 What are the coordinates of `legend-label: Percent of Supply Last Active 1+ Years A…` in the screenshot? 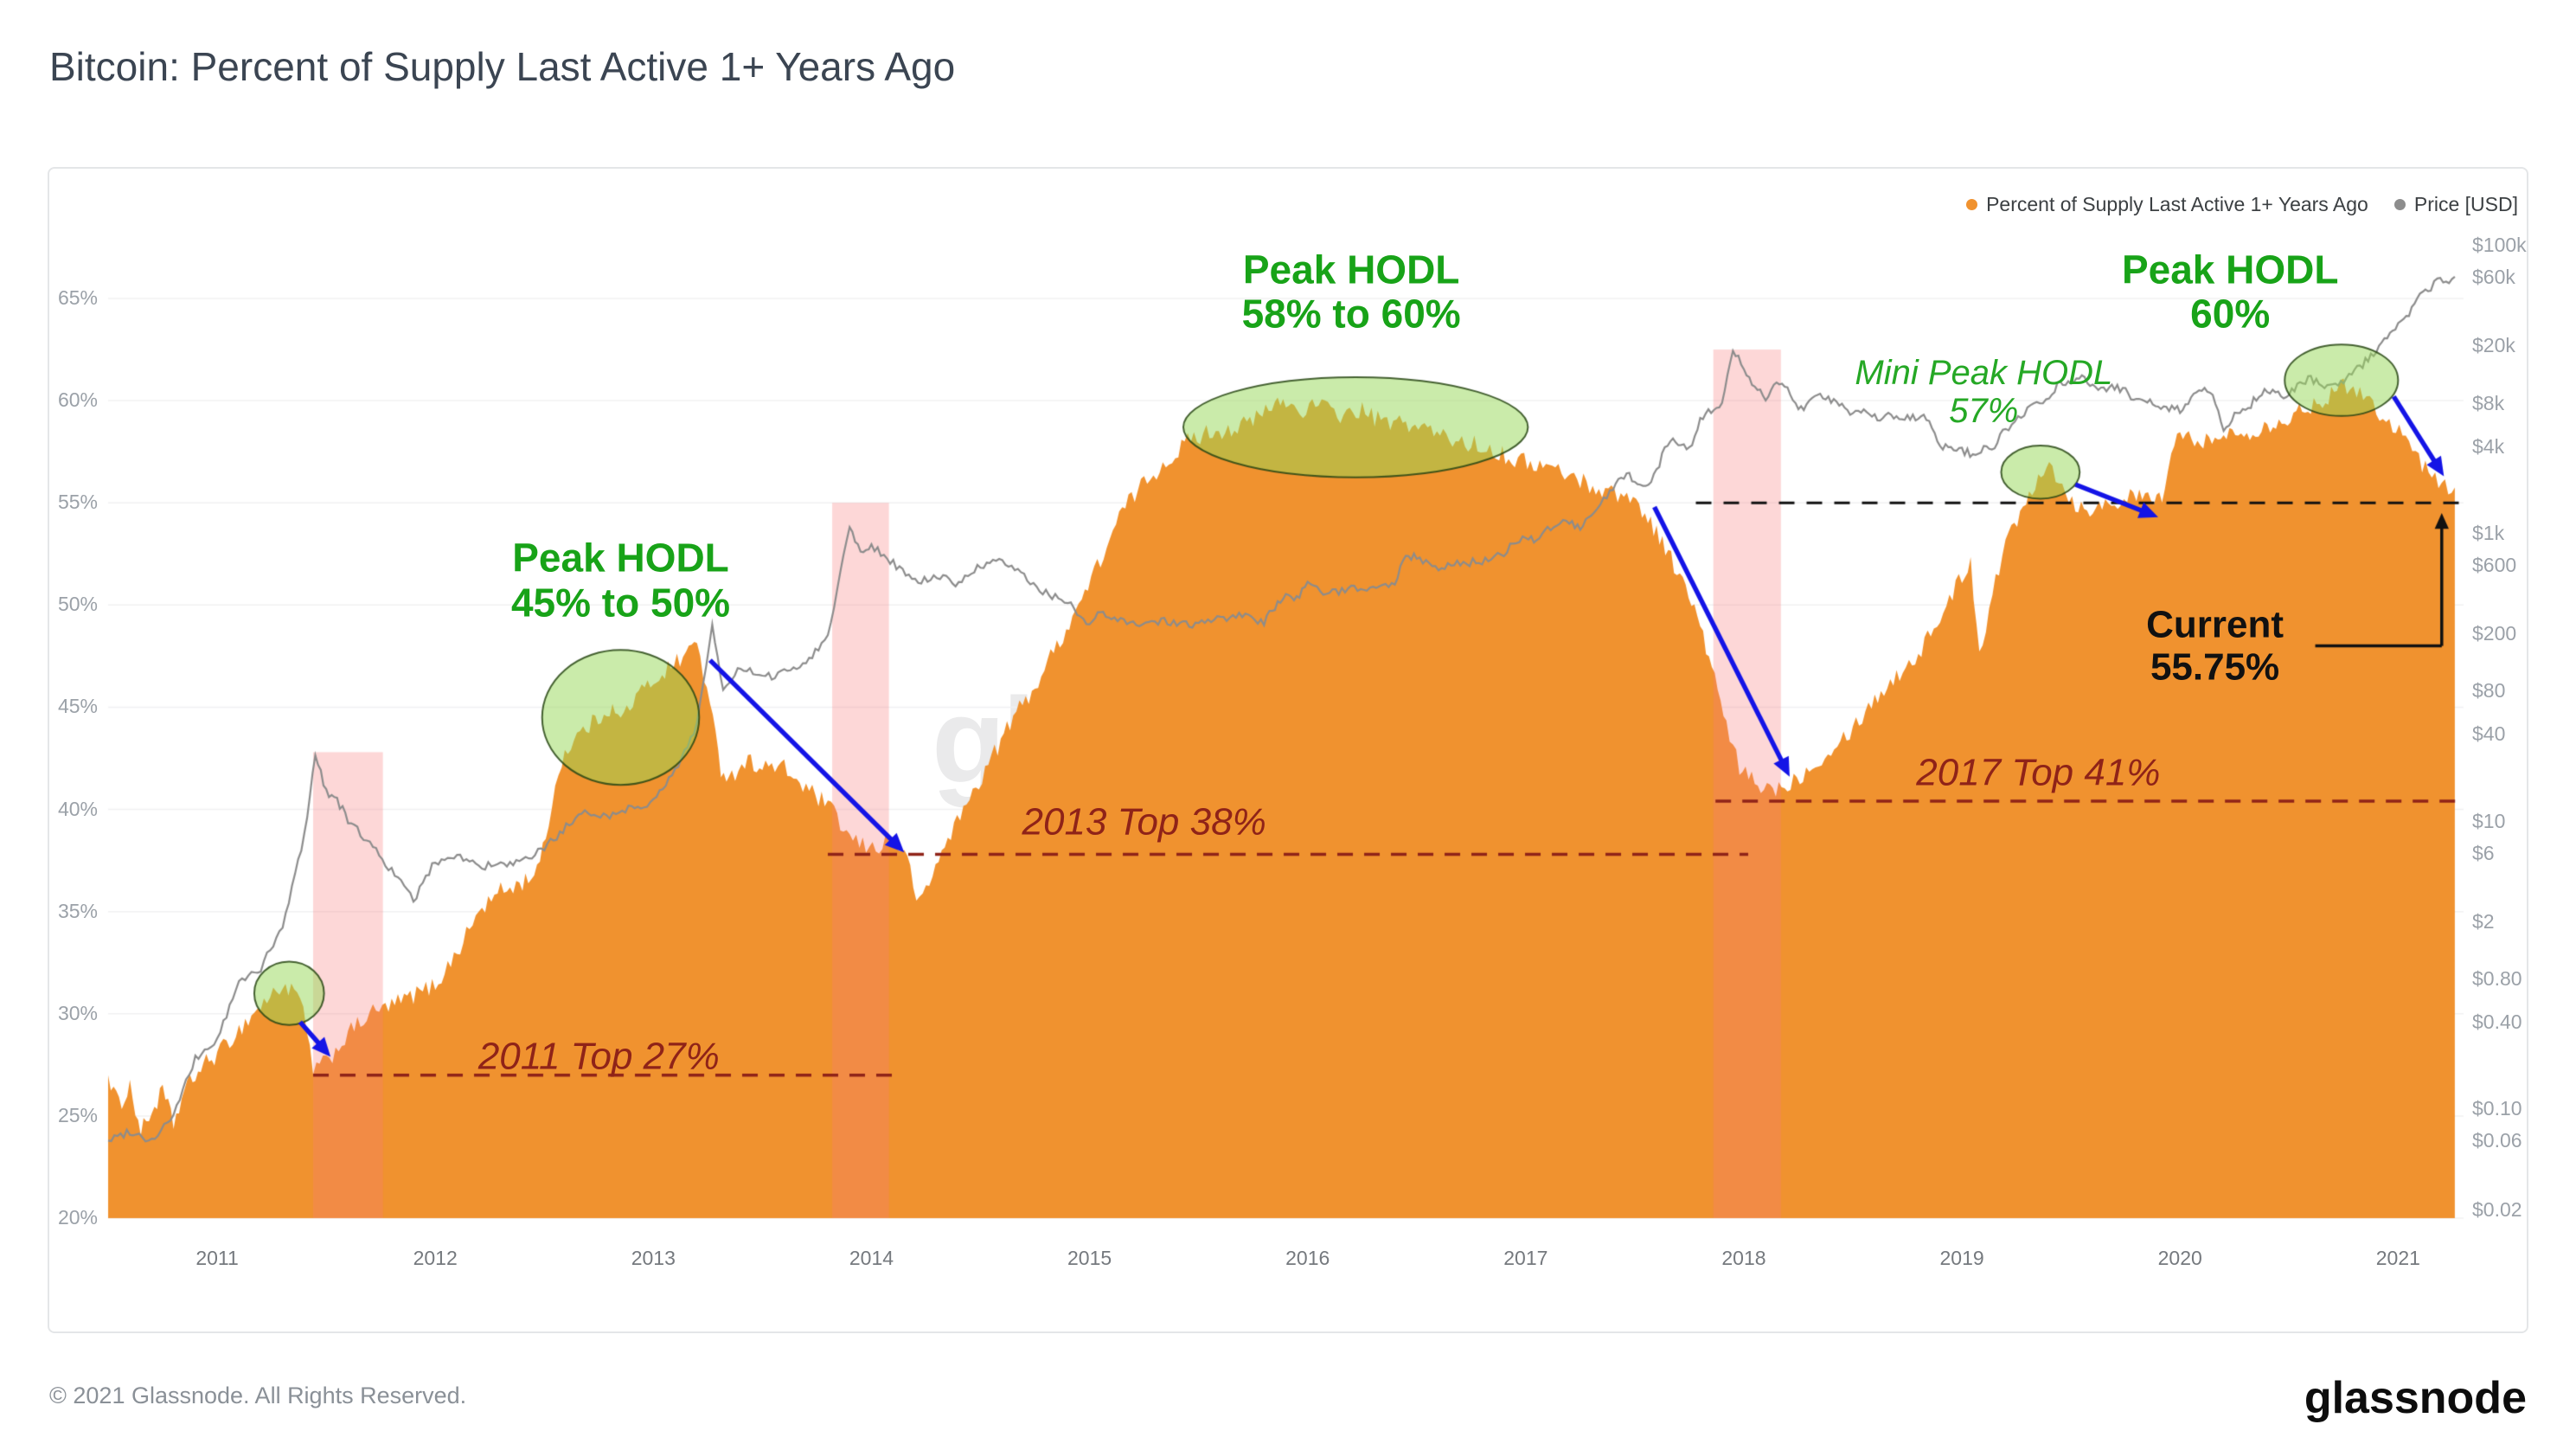 It's located at (2177, 204).